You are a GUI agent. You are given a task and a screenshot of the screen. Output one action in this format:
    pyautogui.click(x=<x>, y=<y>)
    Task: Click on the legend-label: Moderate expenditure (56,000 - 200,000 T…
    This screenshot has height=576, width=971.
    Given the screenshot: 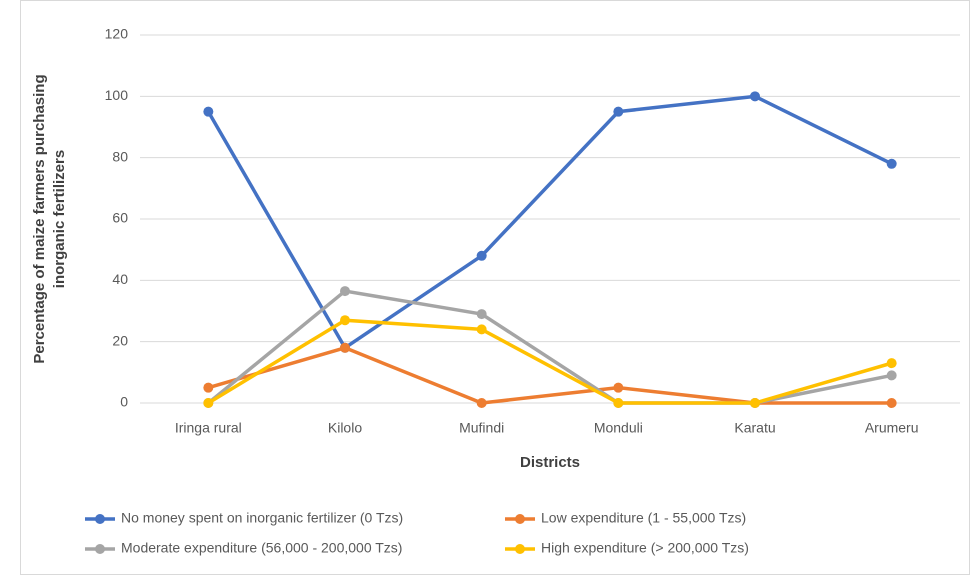 What is the action you would take?
    pyautogui.click(x=261, y=548)
    